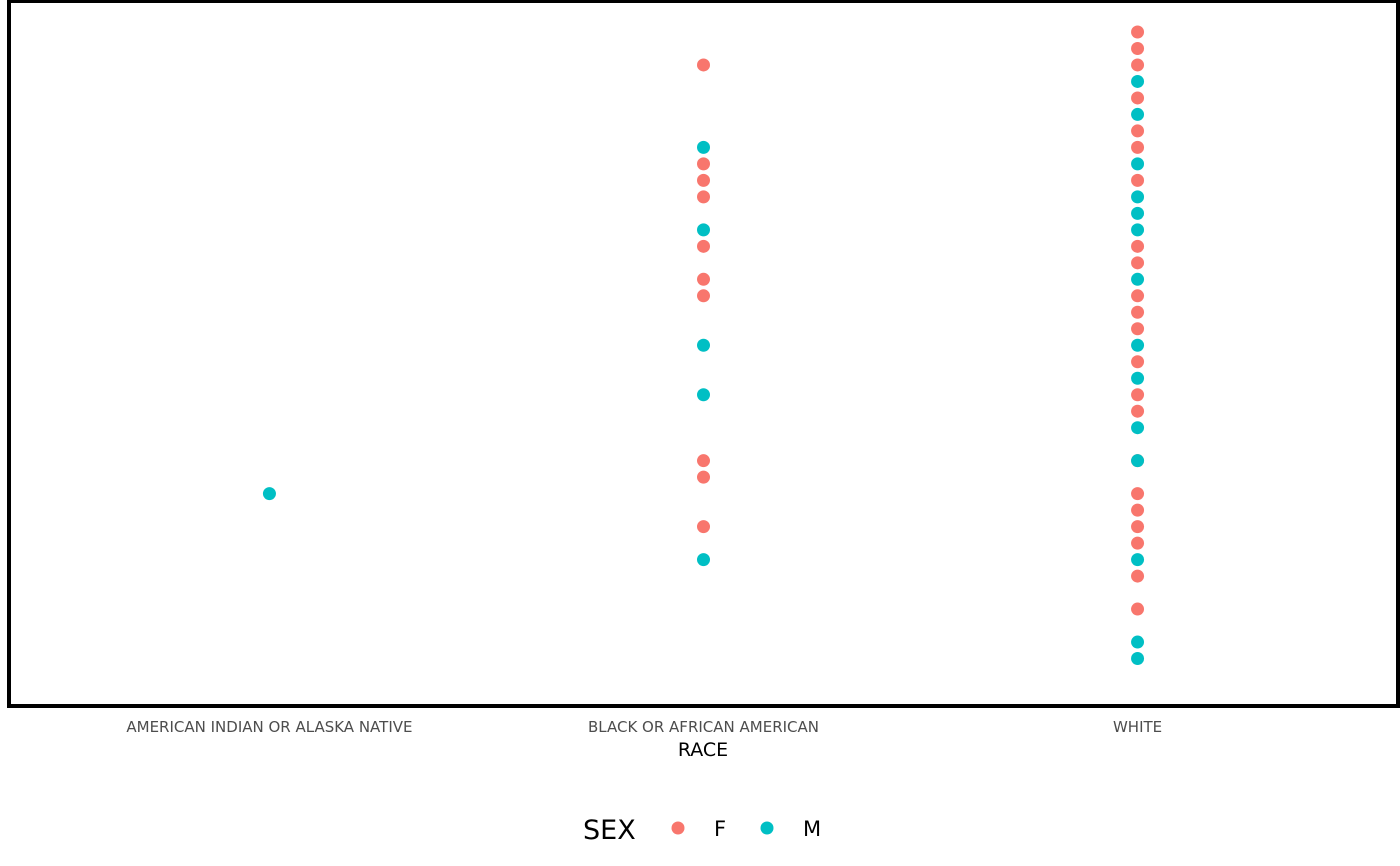  Describe the element at coordinates (720, 829) in the screenshot. I see `legend-label-f: F` at that location.